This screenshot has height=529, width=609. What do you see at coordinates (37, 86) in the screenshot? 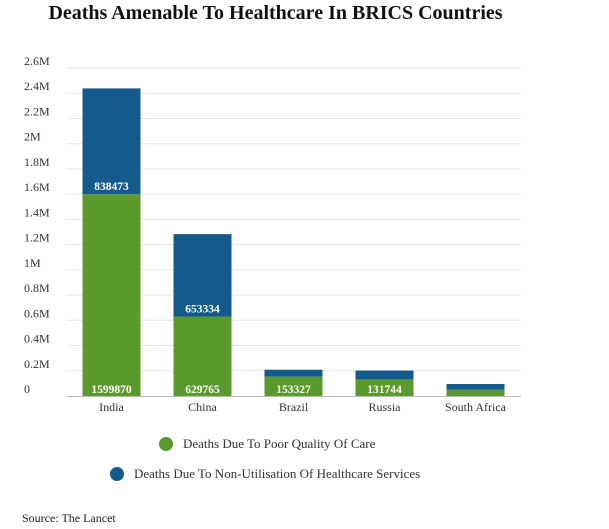
I see `y-tick-label: 2.4M` at bounding box center [37, 86].